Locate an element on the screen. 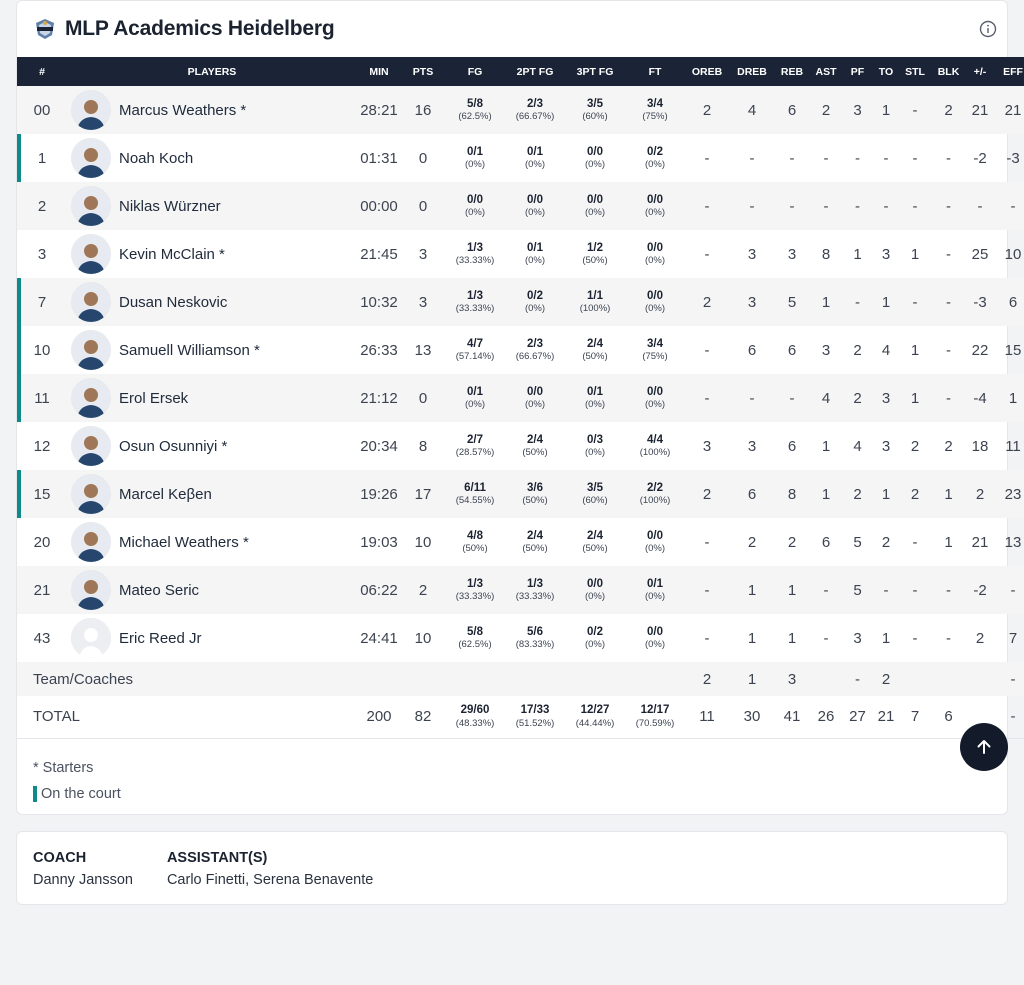 The height and width of the screenshot is (985, 1024). stat-ast: 1 is located at coordinates (826, 302).